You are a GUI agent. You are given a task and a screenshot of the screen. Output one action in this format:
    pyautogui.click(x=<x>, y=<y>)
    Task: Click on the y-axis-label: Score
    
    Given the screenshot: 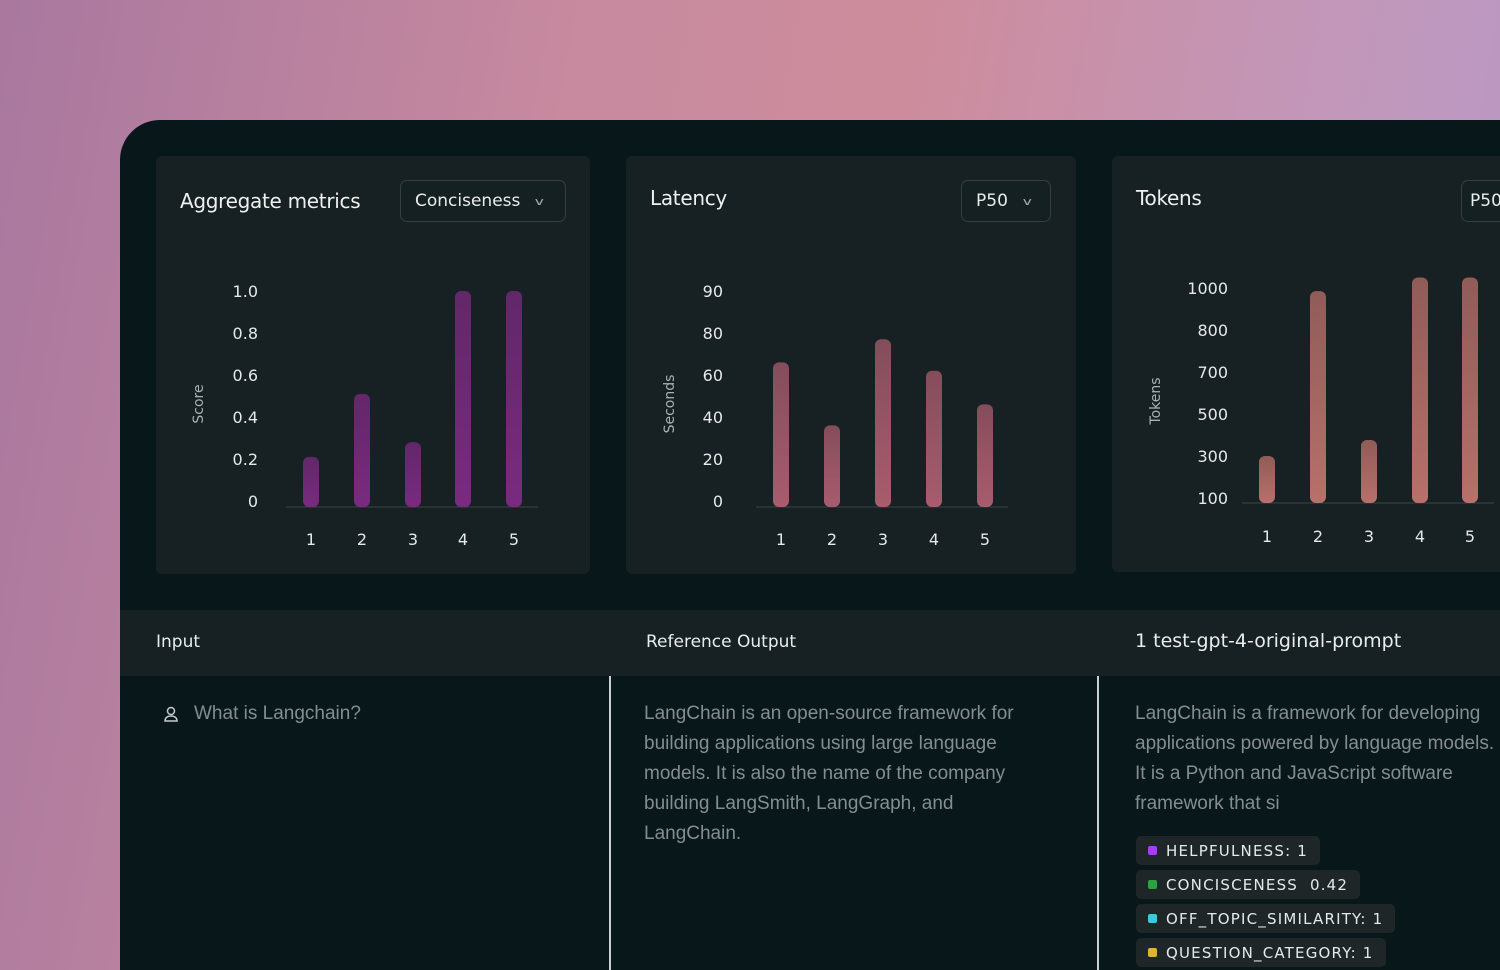 What is the action you would take?
    pyautogui.click(x=199, y=403)
    